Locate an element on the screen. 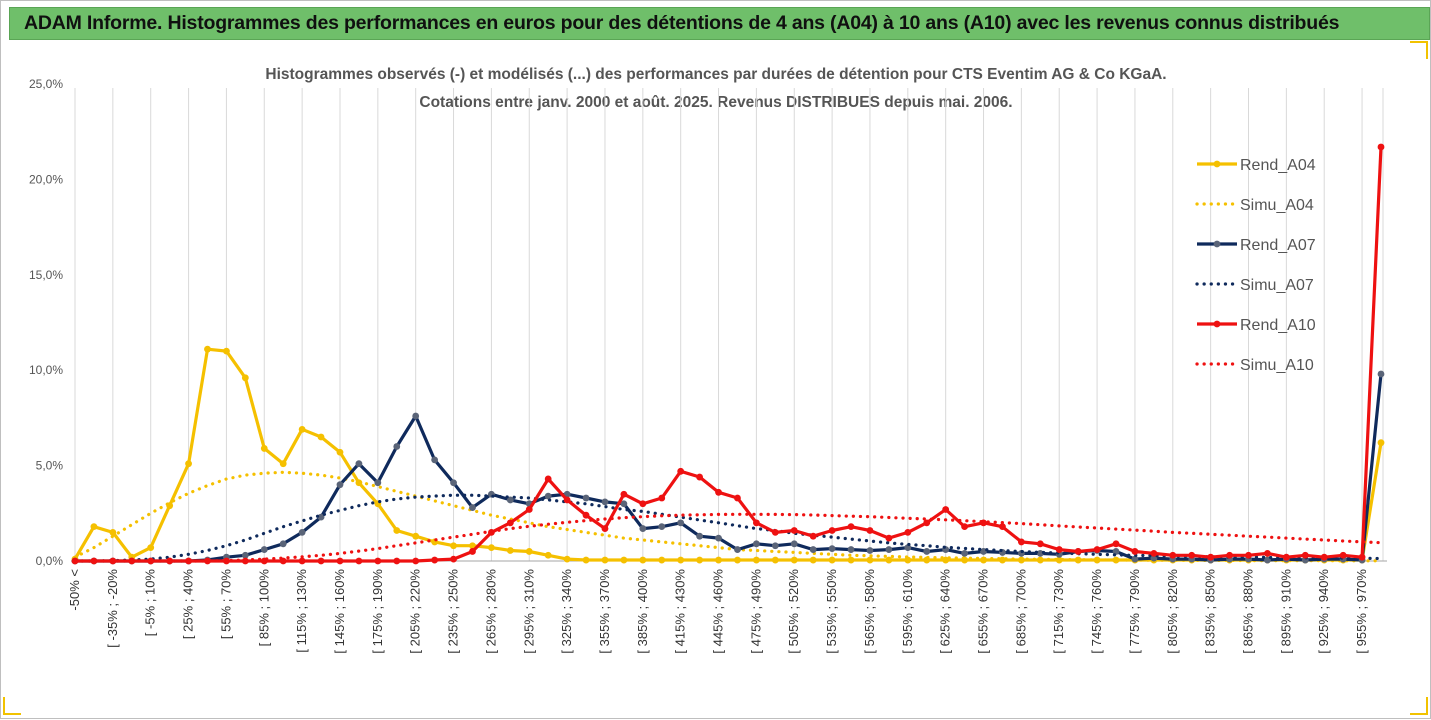 The image size is (1431, 720). x-tick-label: [ 625% ; 640% is located at coordinates (945, 611).